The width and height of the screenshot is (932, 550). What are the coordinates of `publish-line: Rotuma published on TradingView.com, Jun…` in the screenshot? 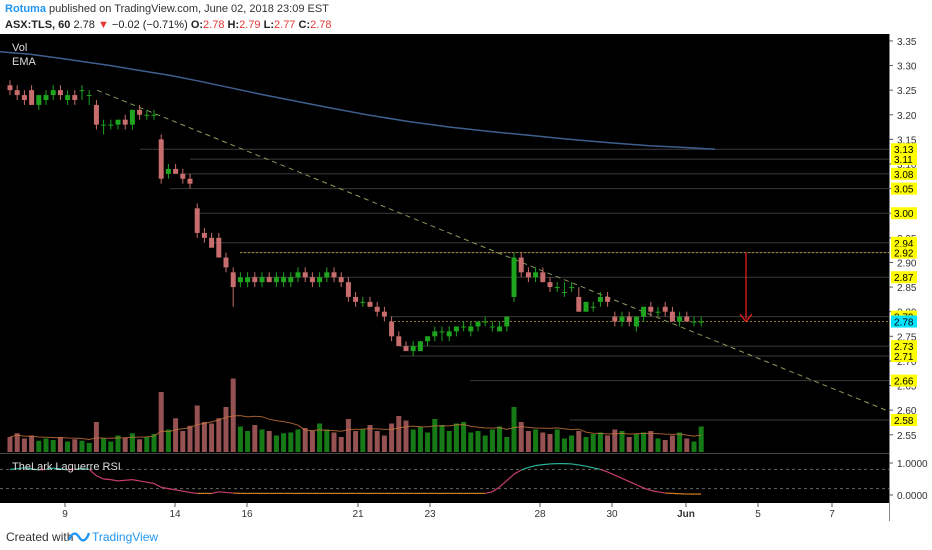 It's located at (167, 9).